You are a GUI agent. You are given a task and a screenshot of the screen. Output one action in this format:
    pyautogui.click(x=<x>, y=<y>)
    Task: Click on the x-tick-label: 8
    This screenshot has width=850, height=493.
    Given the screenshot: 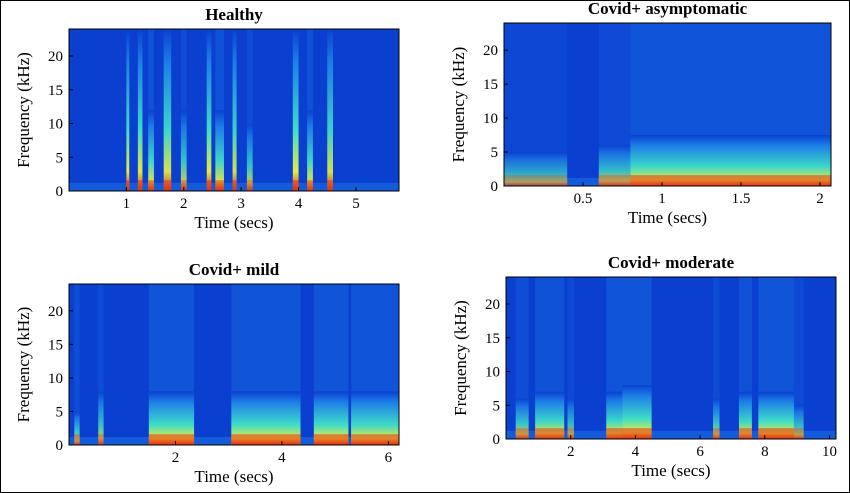 What is the action you would take?
    pyautogui.click(x=765, y=452)
    